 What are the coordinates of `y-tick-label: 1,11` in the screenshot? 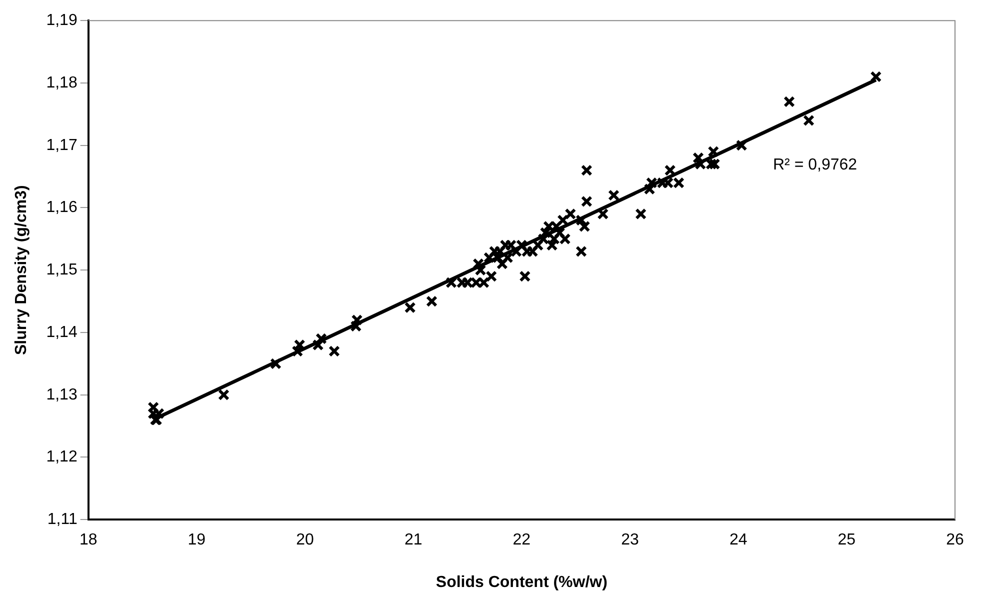 It's located at (62, 519).